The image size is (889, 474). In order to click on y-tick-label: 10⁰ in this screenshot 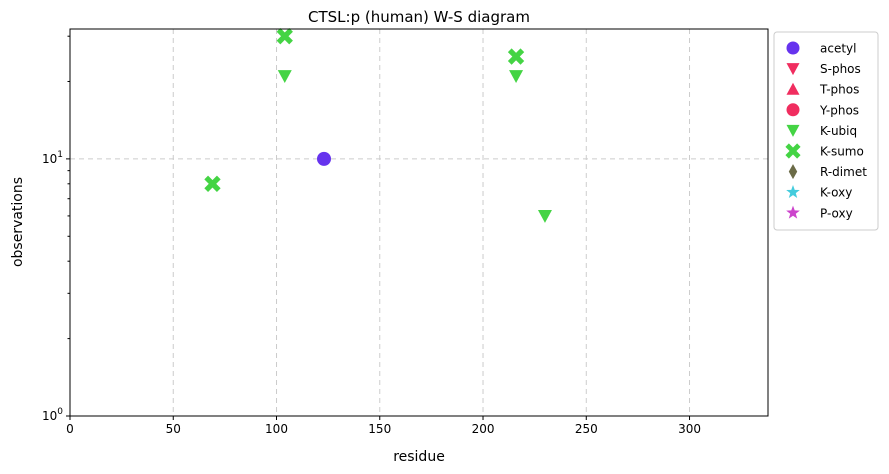, I will do `click(52, 415)`.